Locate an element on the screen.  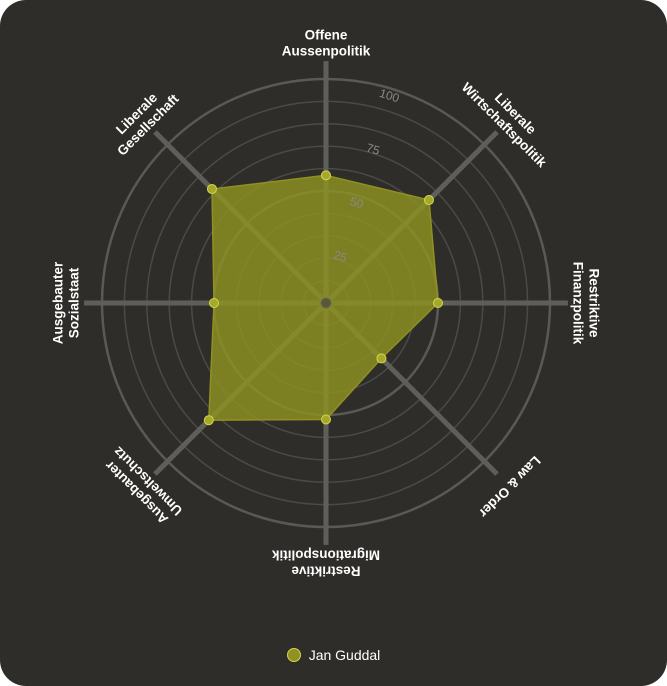
tick-label: 75 is located at coordinates (373, 149).